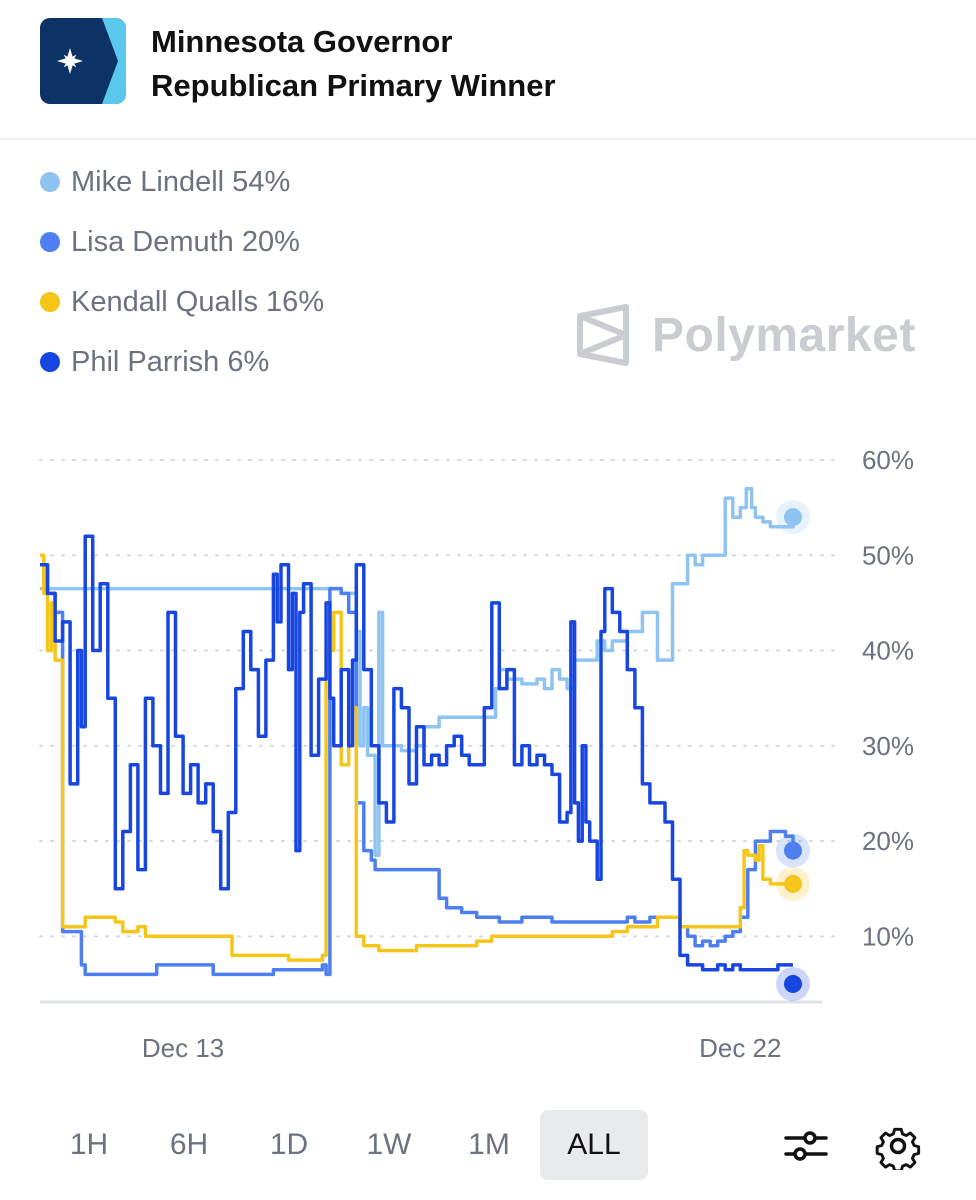  What do you see at coordinates (603, 335) in the screenshot?
I see `polymarket-logo-icon` at bounding box center [603, 335].